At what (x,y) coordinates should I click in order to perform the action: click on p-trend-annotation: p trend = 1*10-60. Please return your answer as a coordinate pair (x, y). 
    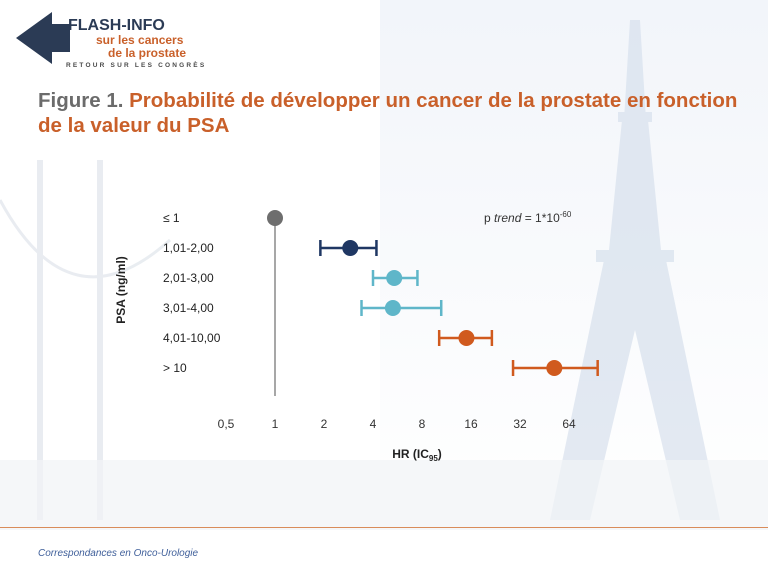
    Looking at the image, I should click on (528, 217).